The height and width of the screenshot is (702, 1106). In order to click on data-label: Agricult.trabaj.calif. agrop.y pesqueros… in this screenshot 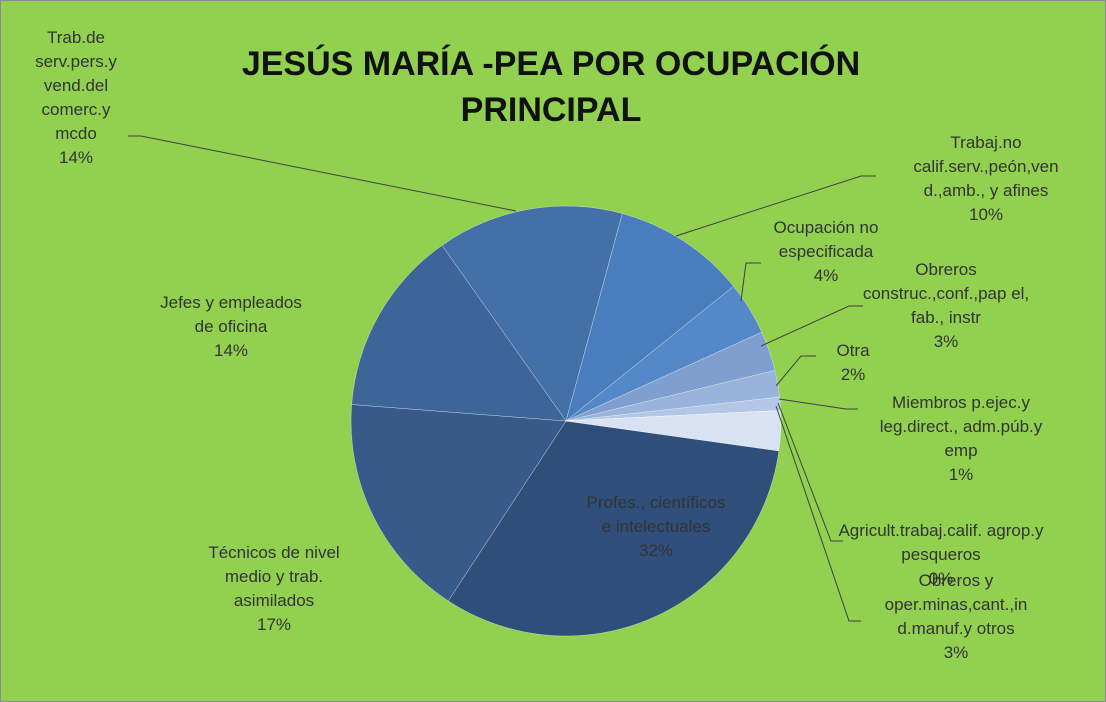, I will do `click(941, 555)`.